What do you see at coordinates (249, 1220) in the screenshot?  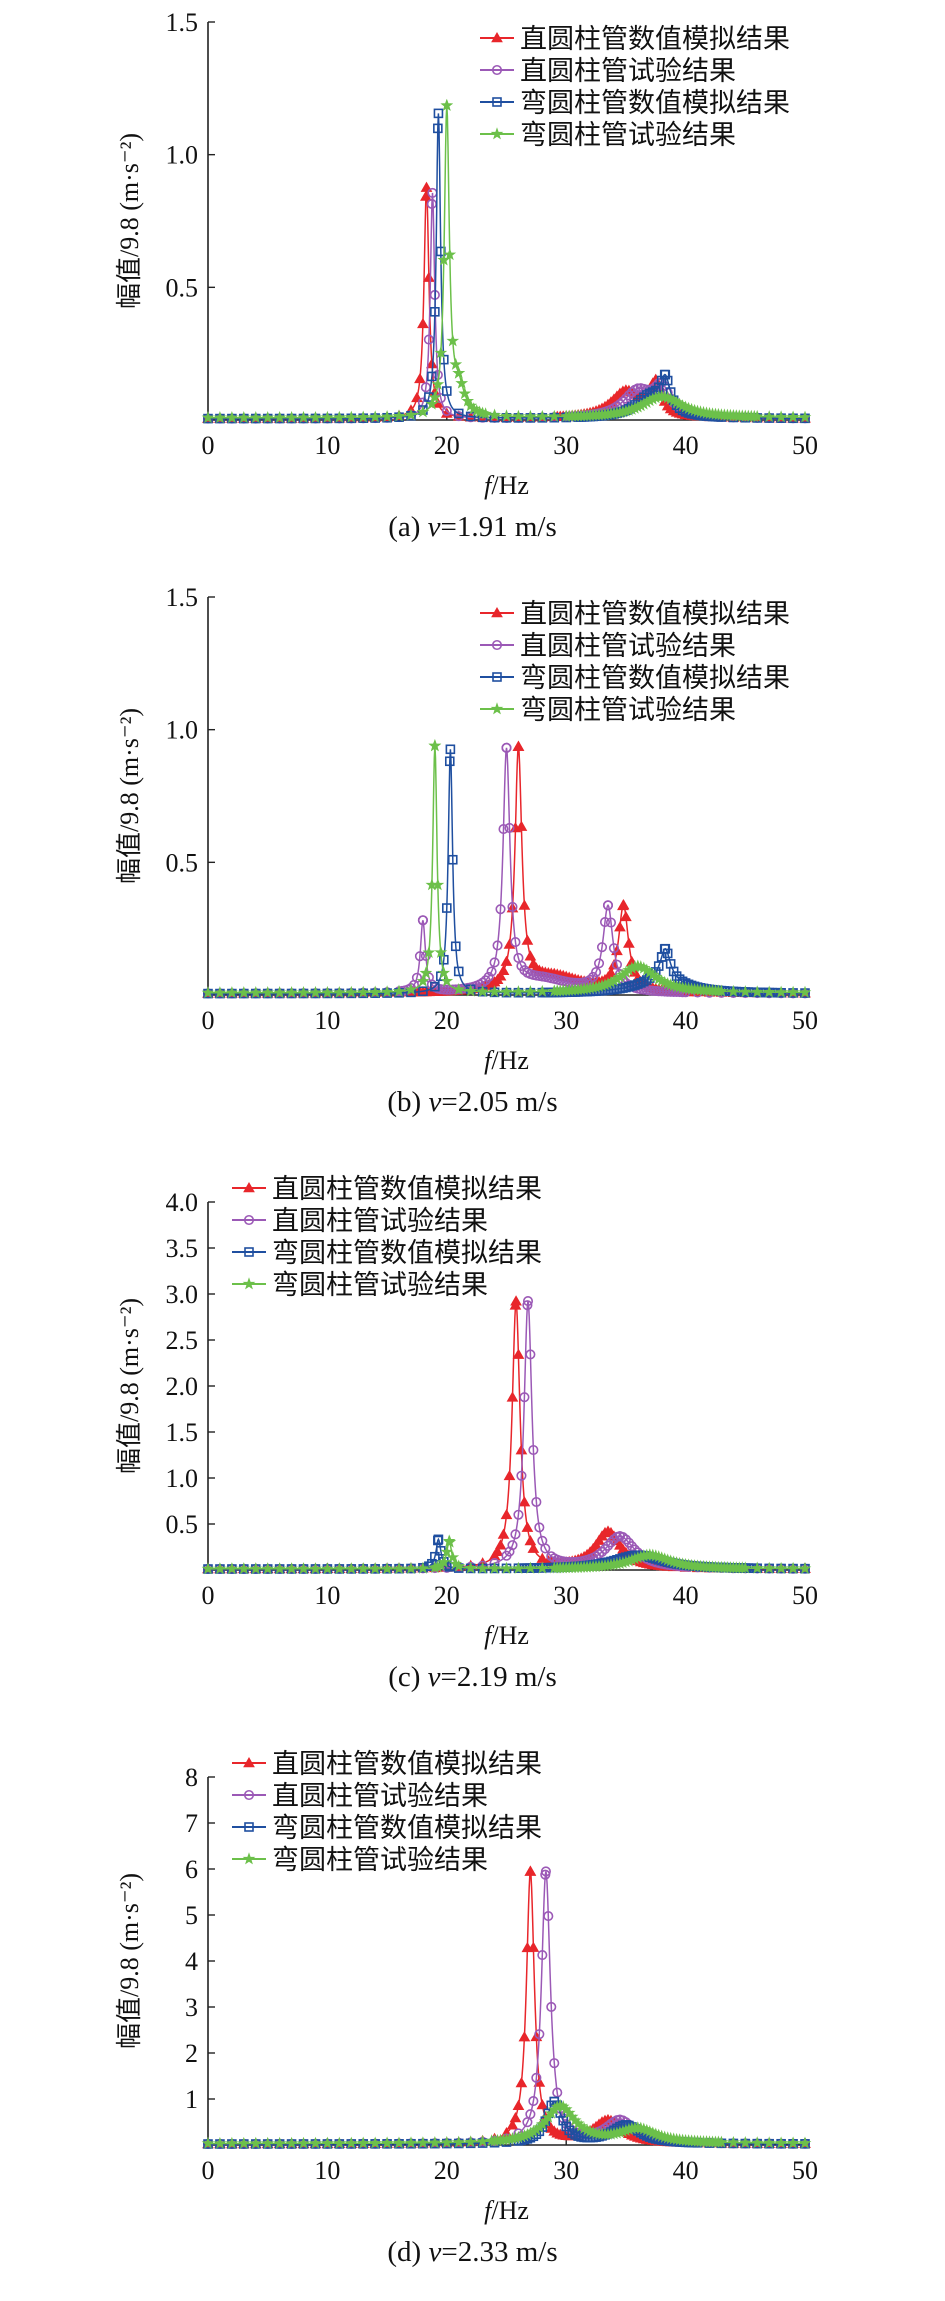 I see `legend-marker-straight-exp-c` at bounding box center [249, 1220].